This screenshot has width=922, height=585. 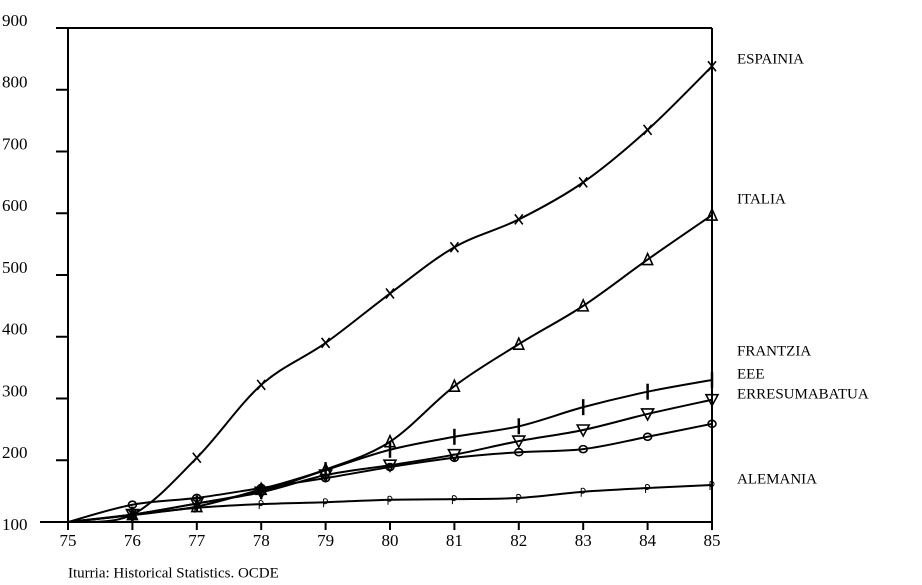 What do you see at coordinates (454, 540) in the screenshot?
I see `x-tick-label: 81` at bounding box center [454, 540].